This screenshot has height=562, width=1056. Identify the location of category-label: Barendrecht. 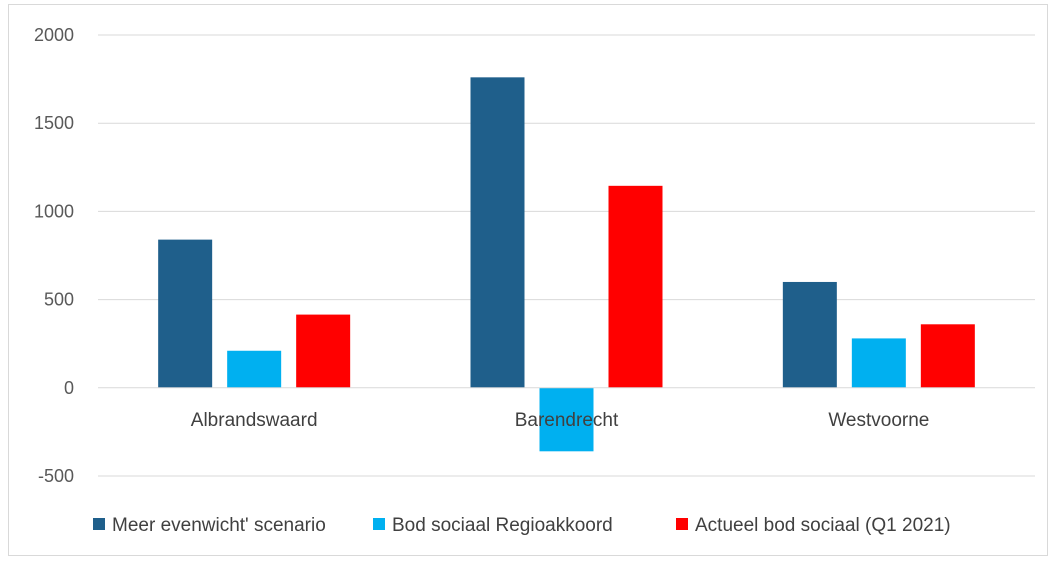
(567, 420).